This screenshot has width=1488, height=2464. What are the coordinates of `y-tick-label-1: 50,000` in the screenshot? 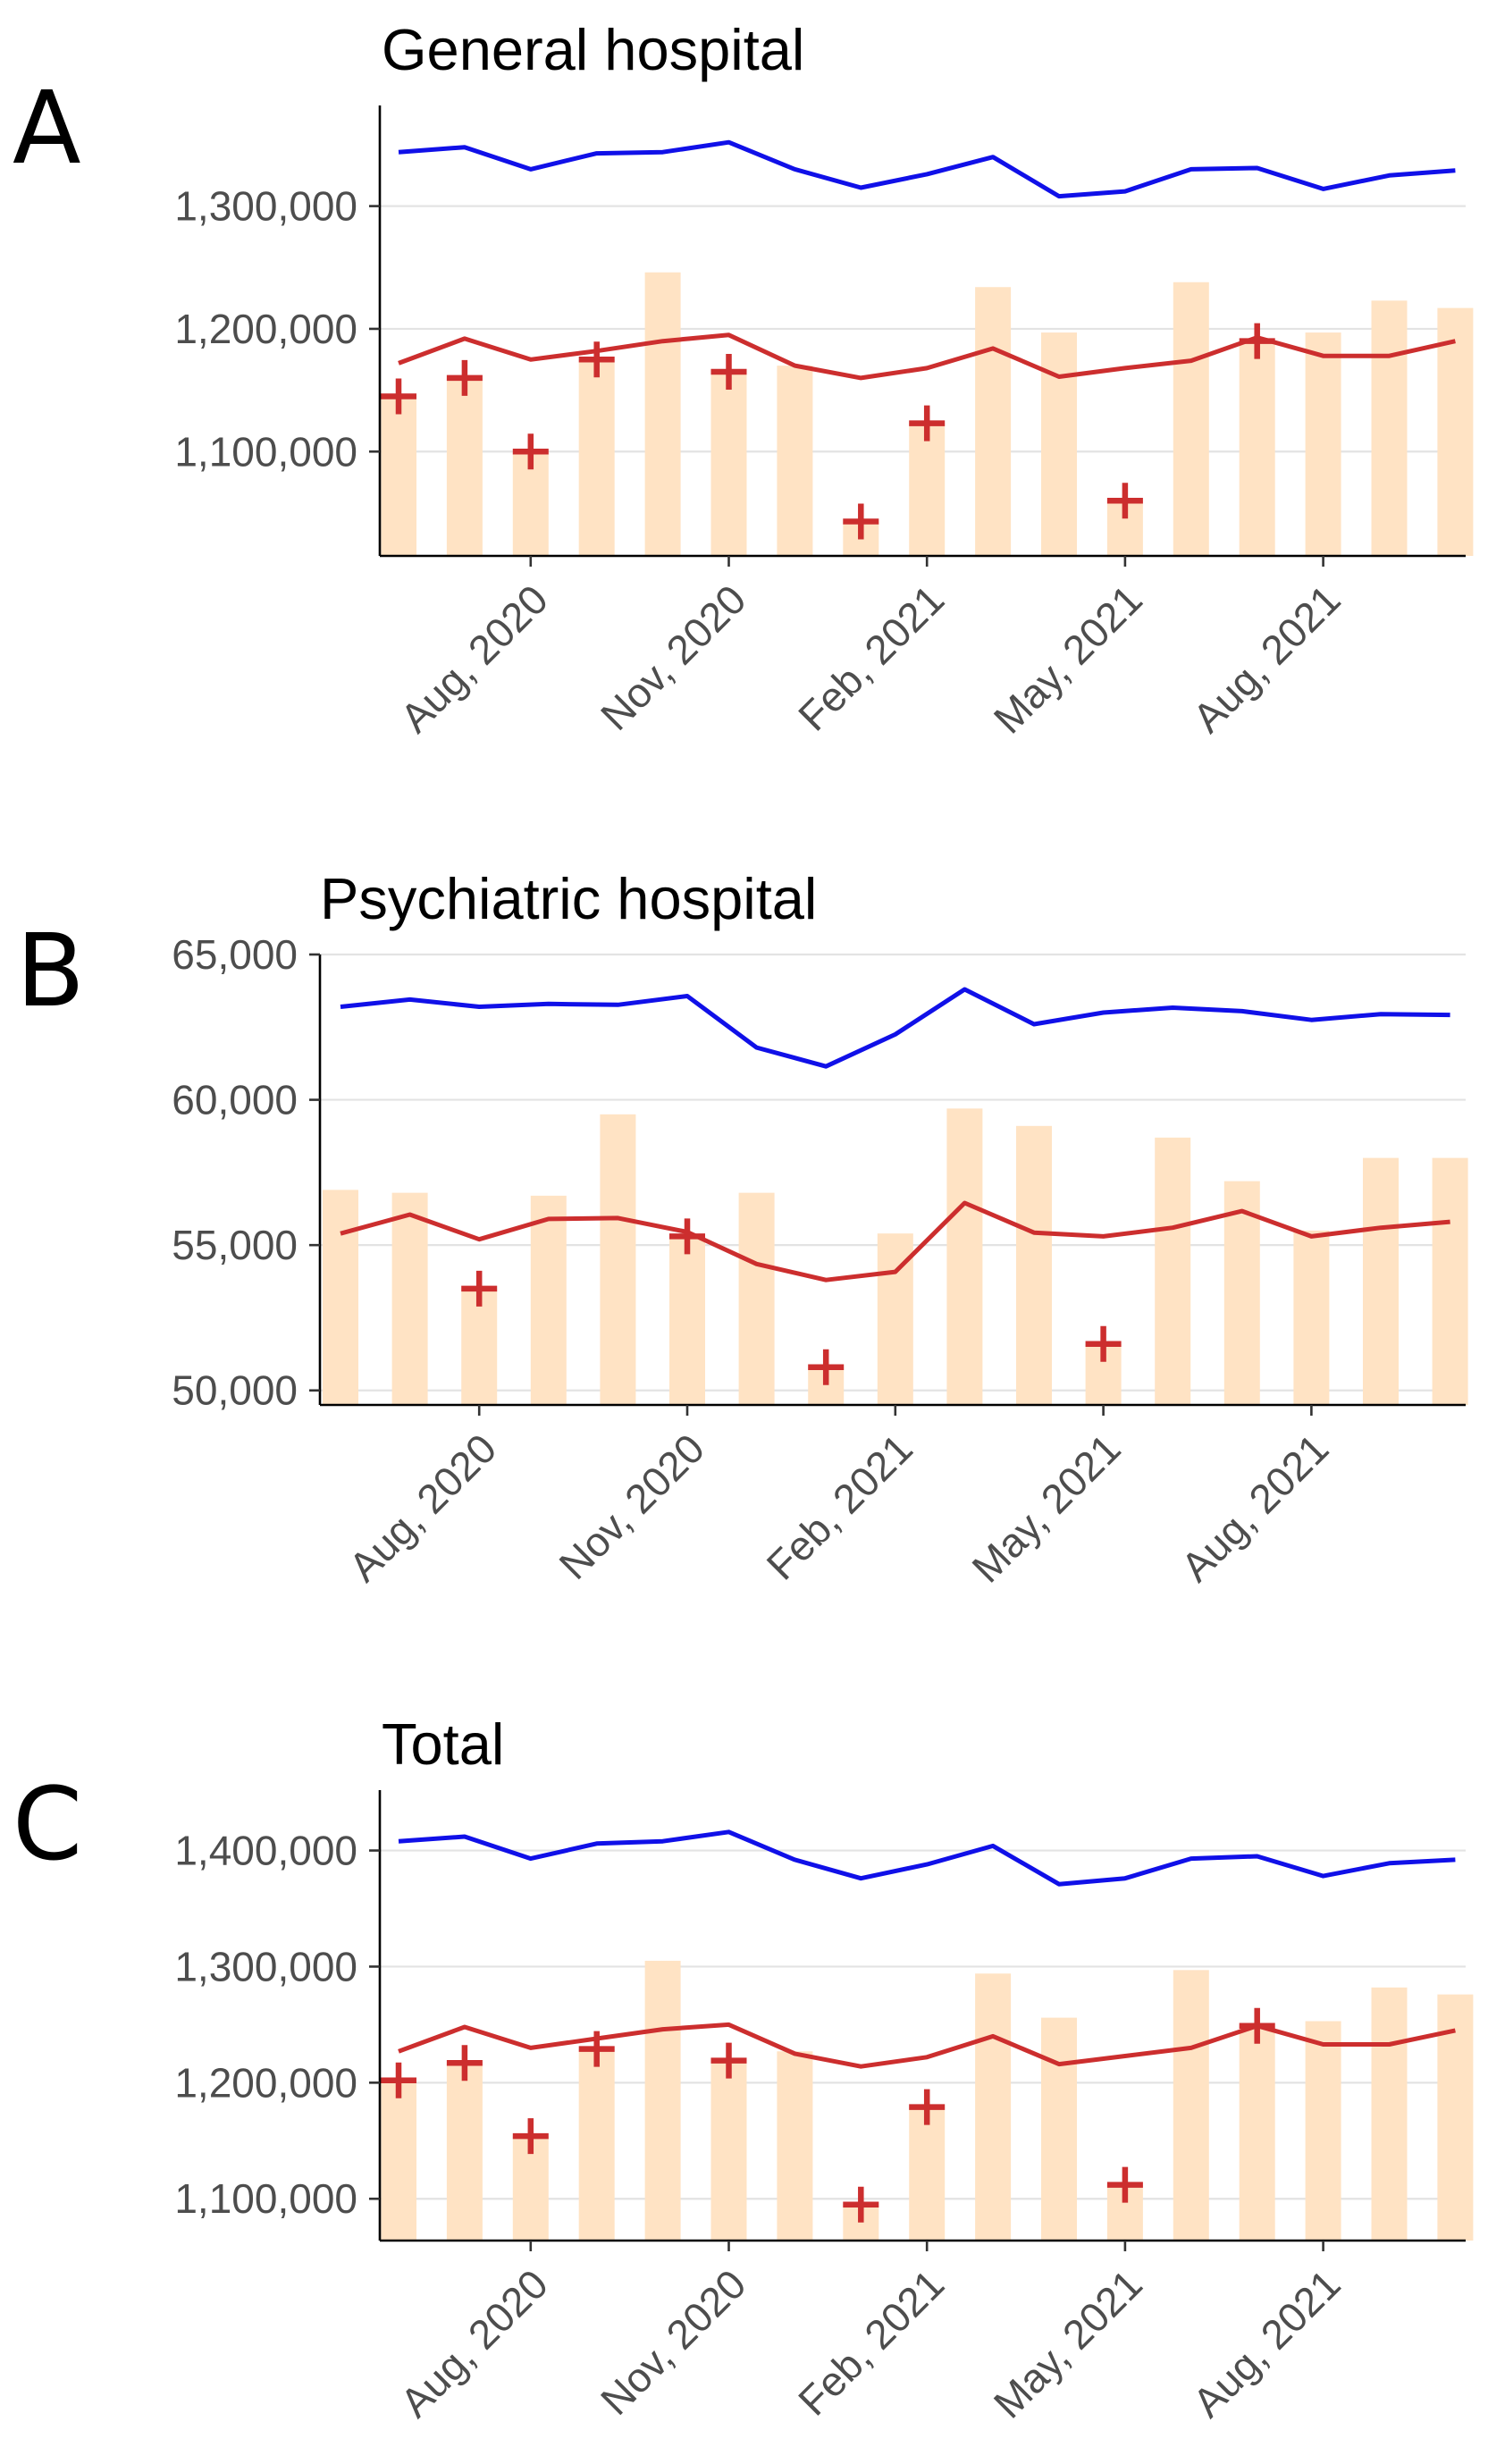 It's located at (235, 1390).